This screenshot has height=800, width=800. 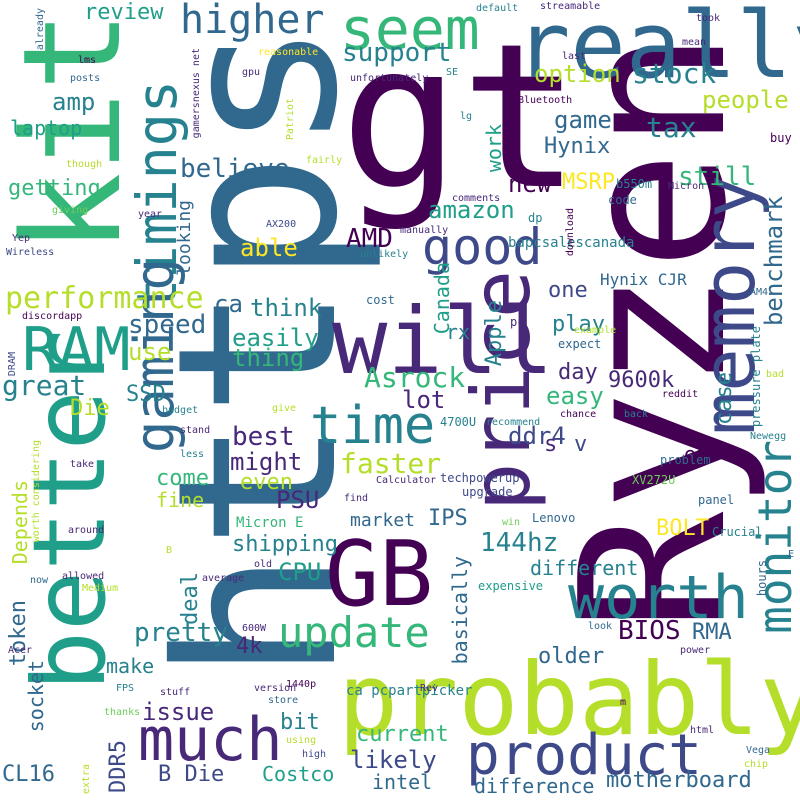 I want to click on word: streamable, so click(x=570, y=6).